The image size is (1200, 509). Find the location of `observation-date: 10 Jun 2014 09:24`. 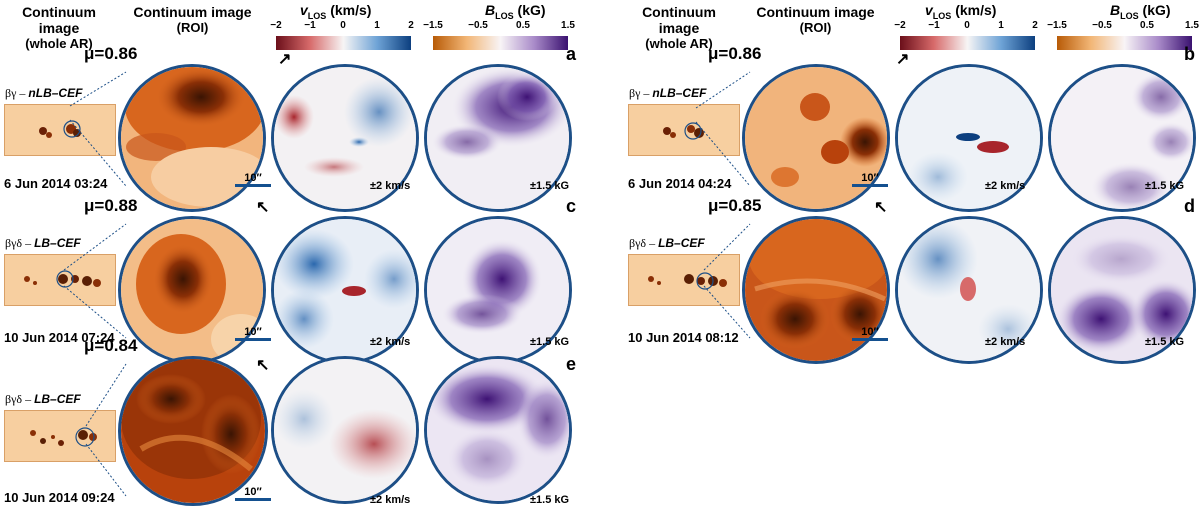

observation-date: 10 Jun 2014 09:24 is located at coordinates (59, 497).